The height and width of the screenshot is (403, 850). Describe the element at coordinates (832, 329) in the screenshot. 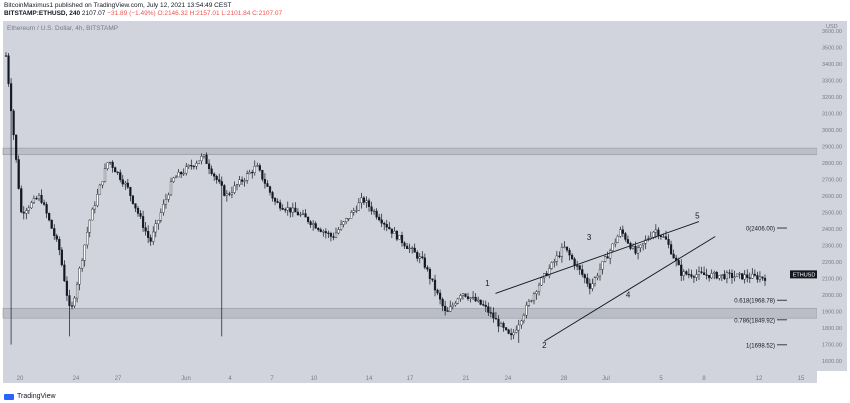

I see `y-tick-label: 1800.00` at that location.